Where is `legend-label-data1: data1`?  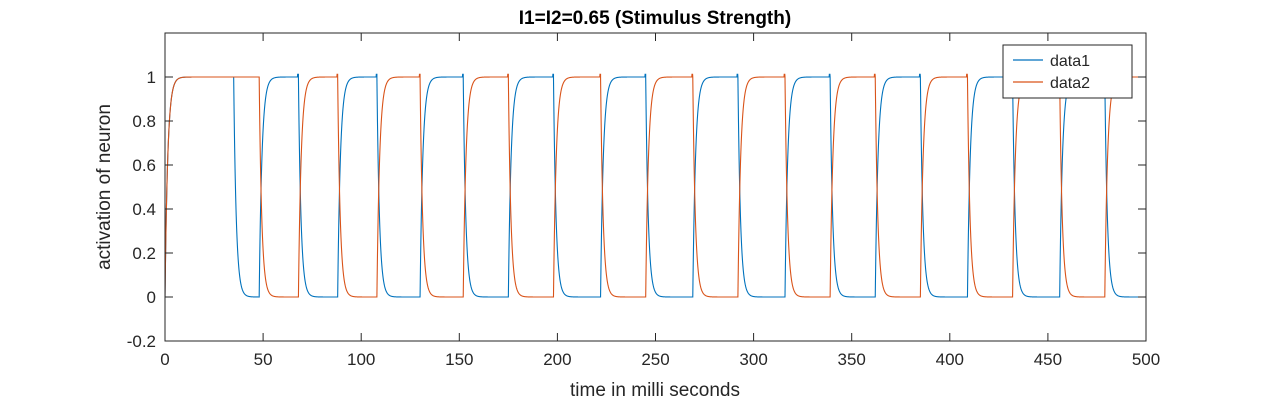 legend-label-data1: data1 is located at coordinates (1070, 61).